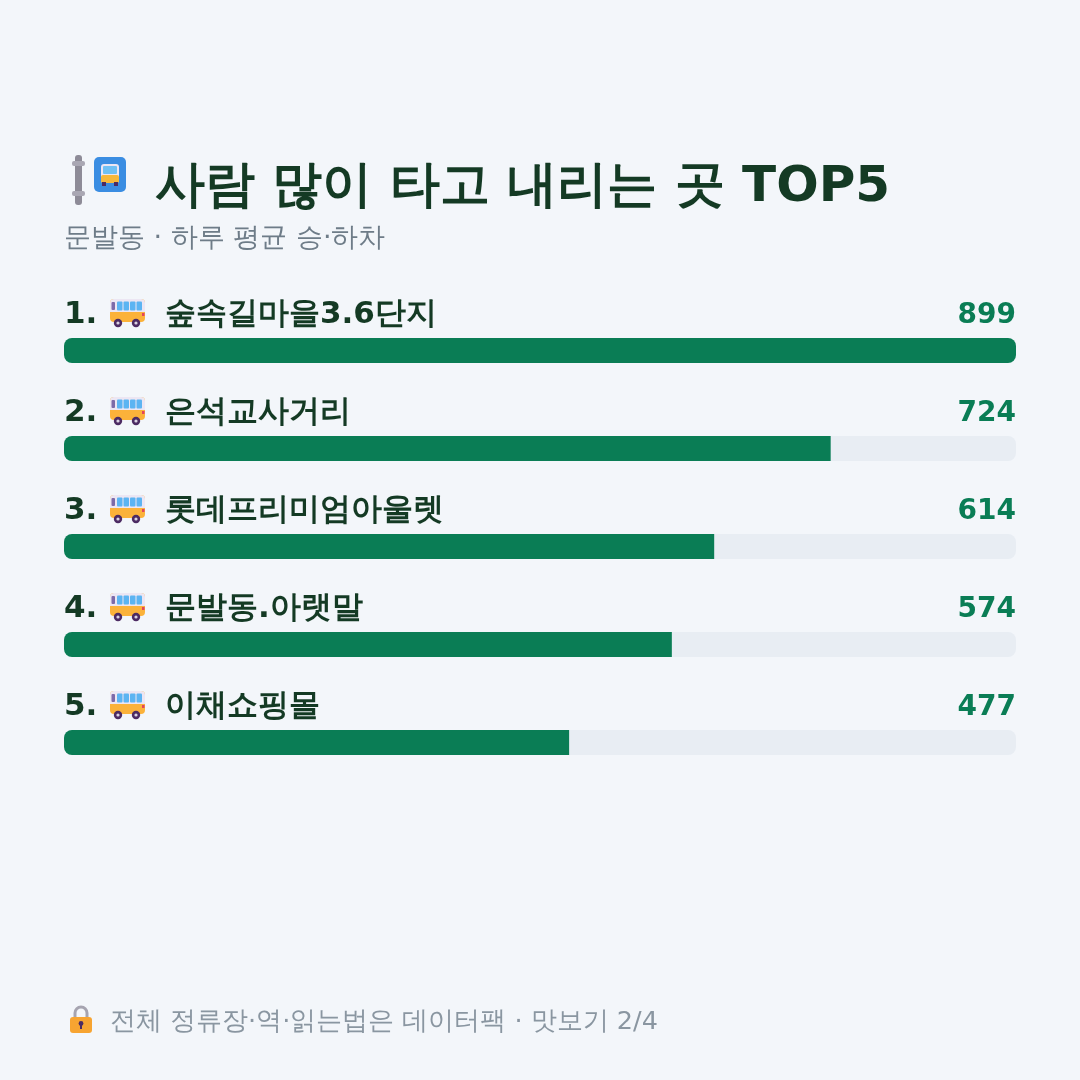  I want to click on data-label: 614, so click(986, 509).